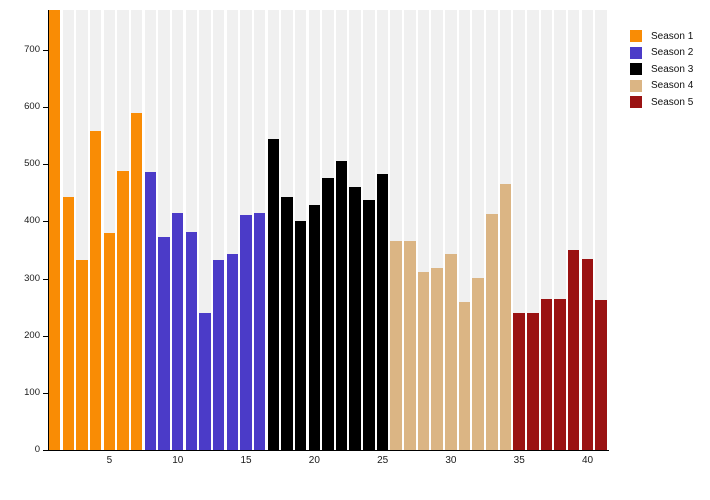 This screenshot has height=500, width=710. Describe the element at coordinates (178, 460) in the screenshot. I see `x-tick-label: 10` at that location.